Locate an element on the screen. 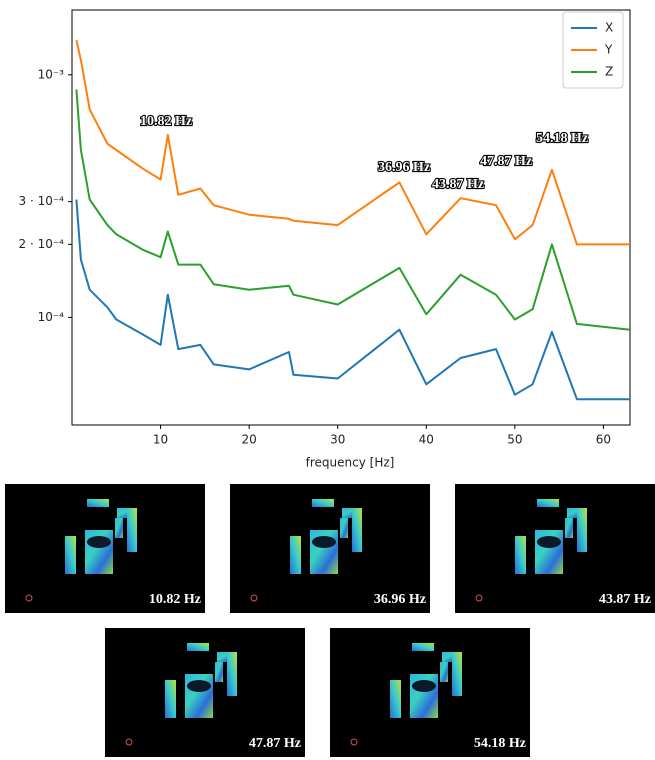 The image size is (655, 760). panel-label: 36.96 Hz is located at coordinates (400, 599).